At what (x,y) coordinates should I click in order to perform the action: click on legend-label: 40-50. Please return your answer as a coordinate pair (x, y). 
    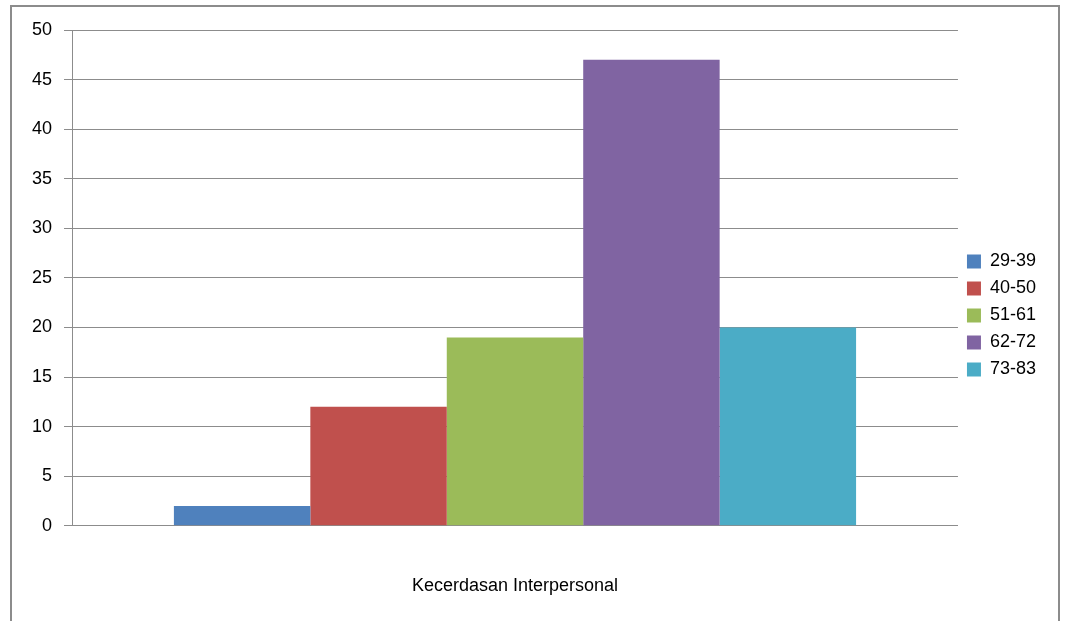
    Looking at the image, I should click on (1013, 287).